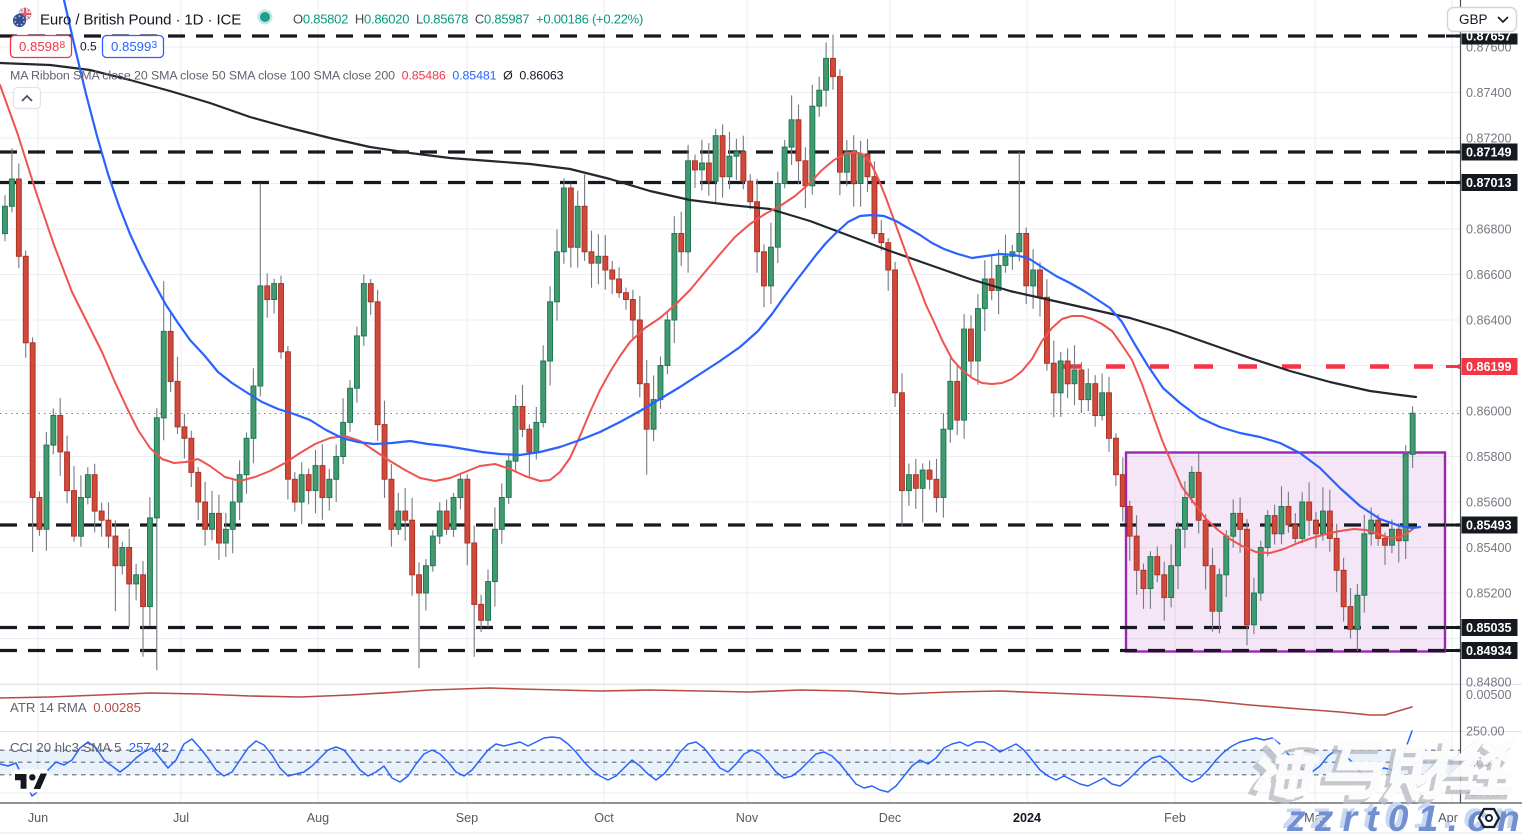 This screenshot has width=1522, height=839. I want to click on svg-text: 0.85035, so click(1489, 628).